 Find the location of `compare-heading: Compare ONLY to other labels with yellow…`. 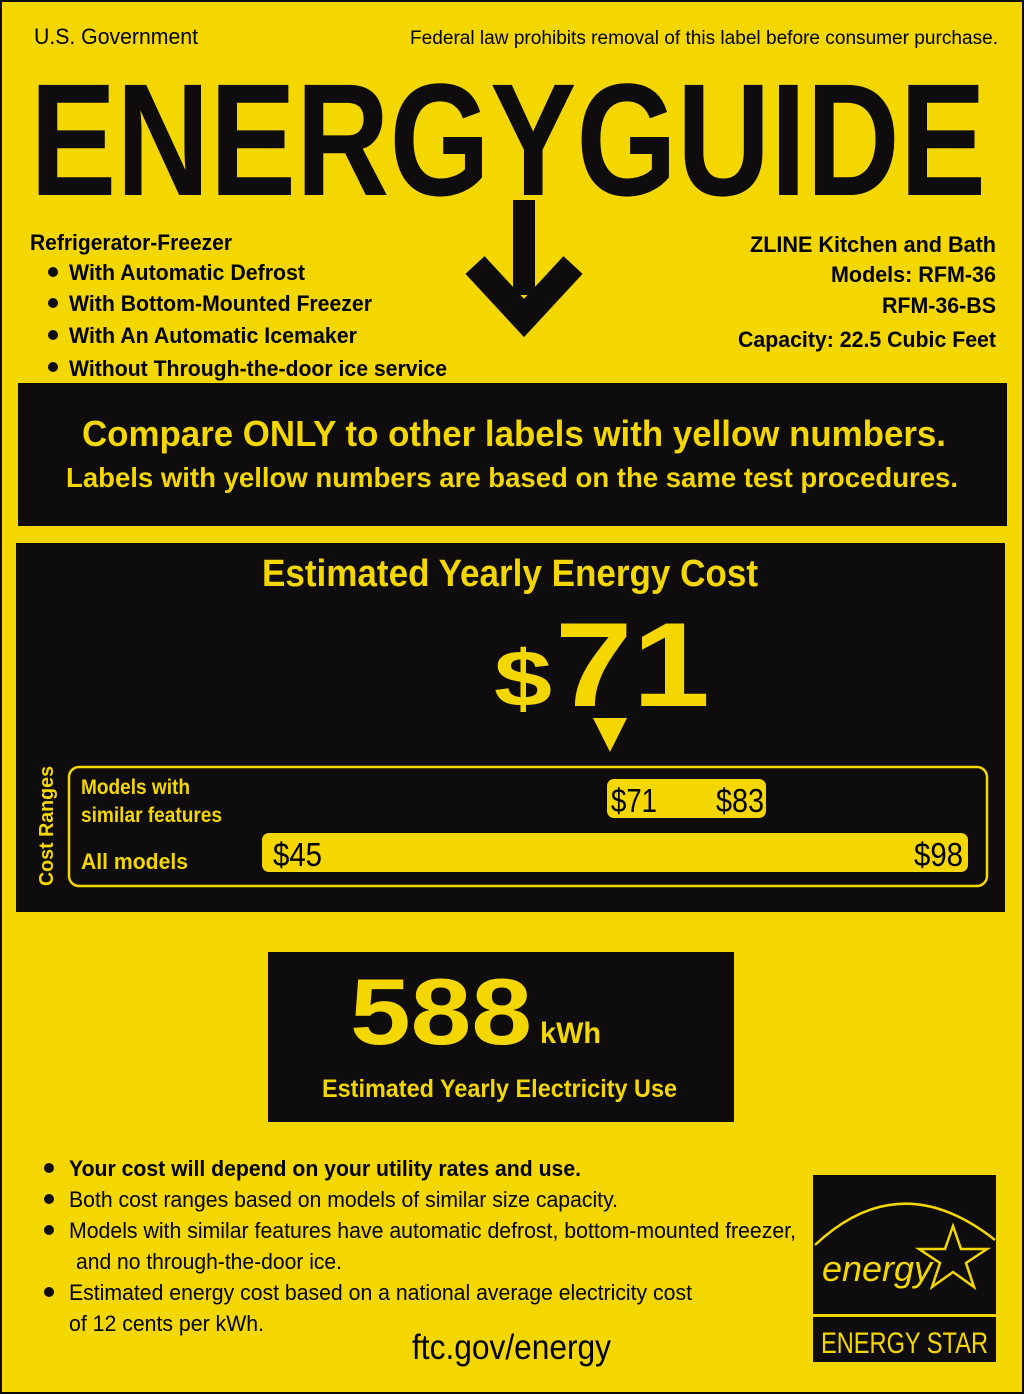

compare-heading: Compare ONLY to other labels with yellow… is located at coordinates (514, 433).